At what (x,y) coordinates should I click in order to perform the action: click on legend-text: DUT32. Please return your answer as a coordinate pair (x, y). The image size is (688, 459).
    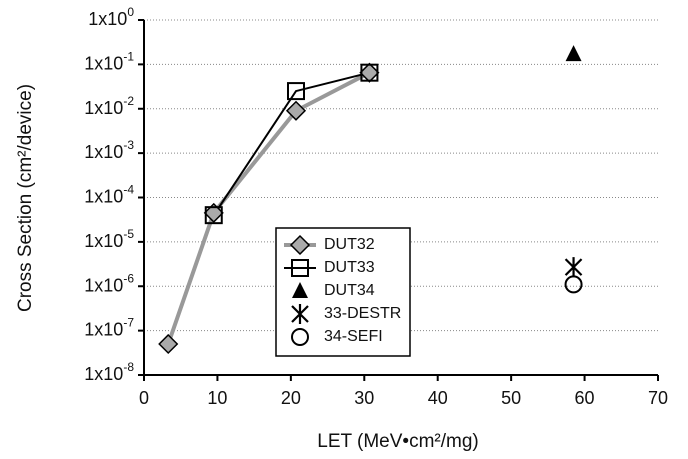
    Looking at the image, I should click on (349, 244).